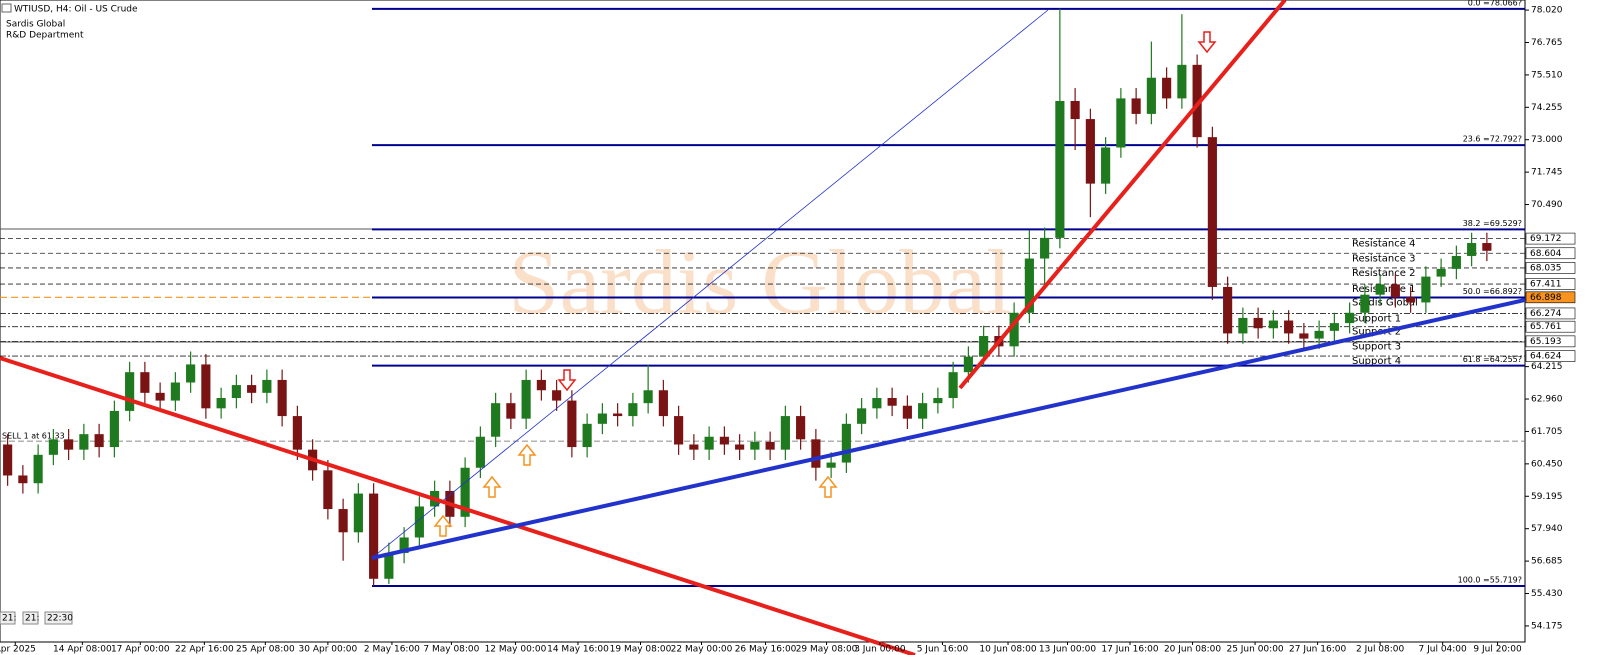  What do you see at coordinates (827, 650) in the screenshot?
I see `x-tick-label: 29 May 08:00` at bounding box center [827, 650].